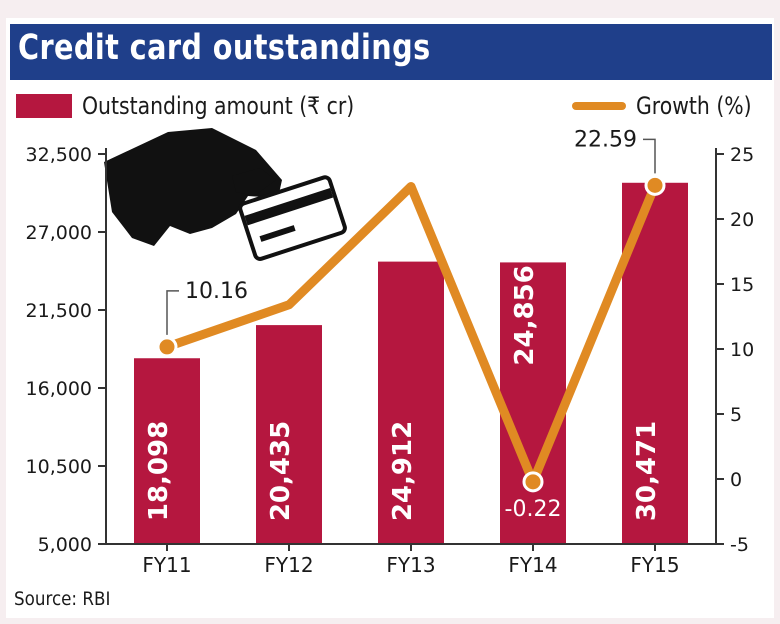 This screenshot has width=780, height=624. What do you see at coordinates (216, 291) in the screenshot?
I see `growth-label: 10.16` at bounding box center [216, 291].